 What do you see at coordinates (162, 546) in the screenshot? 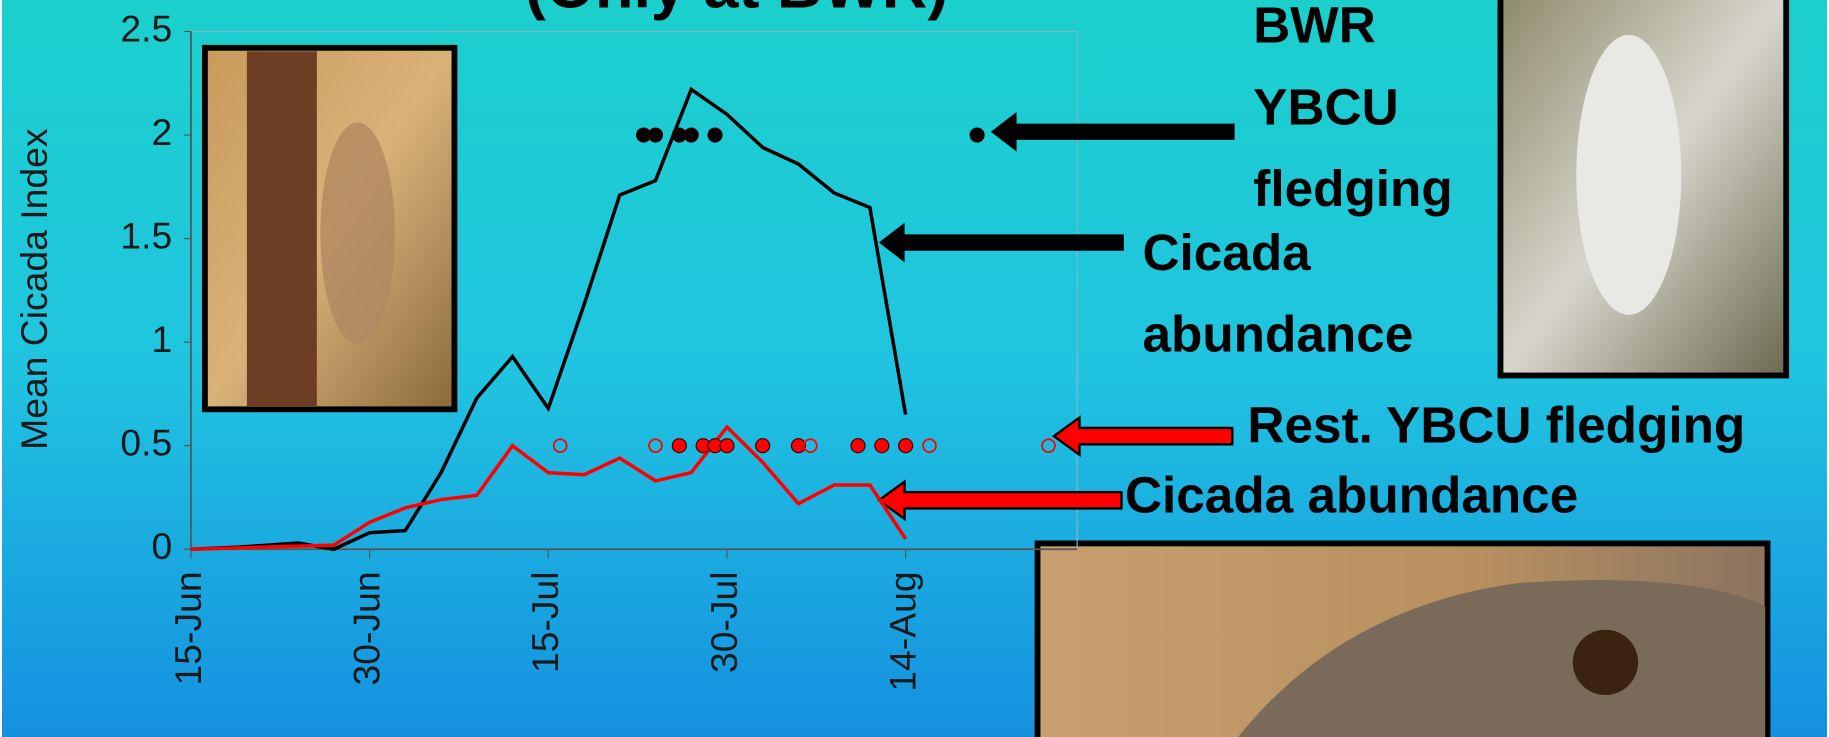
I see `y-tick-label: 0` at bounding box center [162, 546].